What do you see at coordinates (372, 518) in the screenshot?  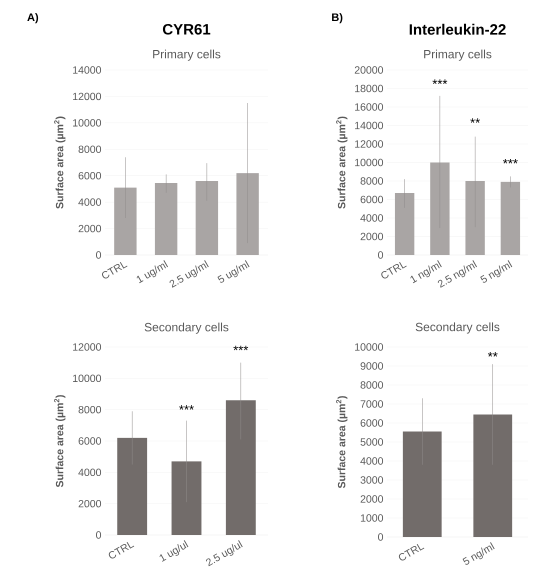 I see `y-tick-label: 1000` at bounding box center [372, 518].